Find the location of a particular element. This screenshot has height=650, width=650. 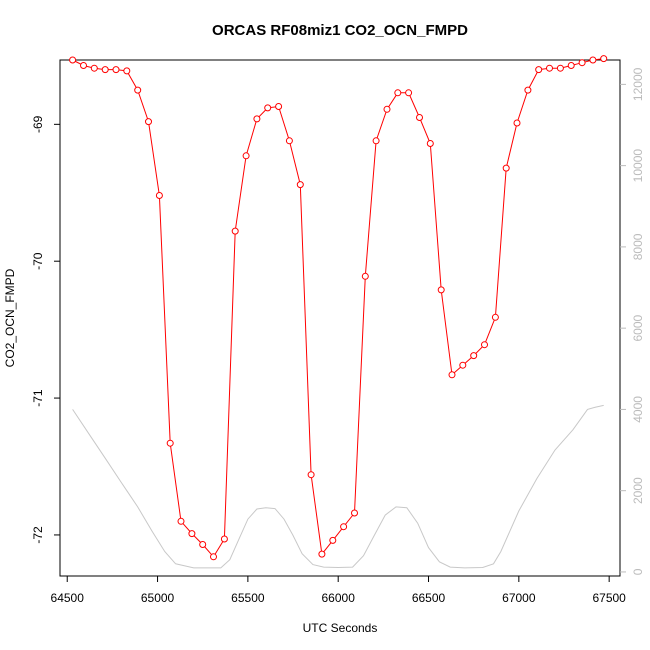

y-axis-label: CO2_OCN_FMPD is located at coordinates (10, 317).